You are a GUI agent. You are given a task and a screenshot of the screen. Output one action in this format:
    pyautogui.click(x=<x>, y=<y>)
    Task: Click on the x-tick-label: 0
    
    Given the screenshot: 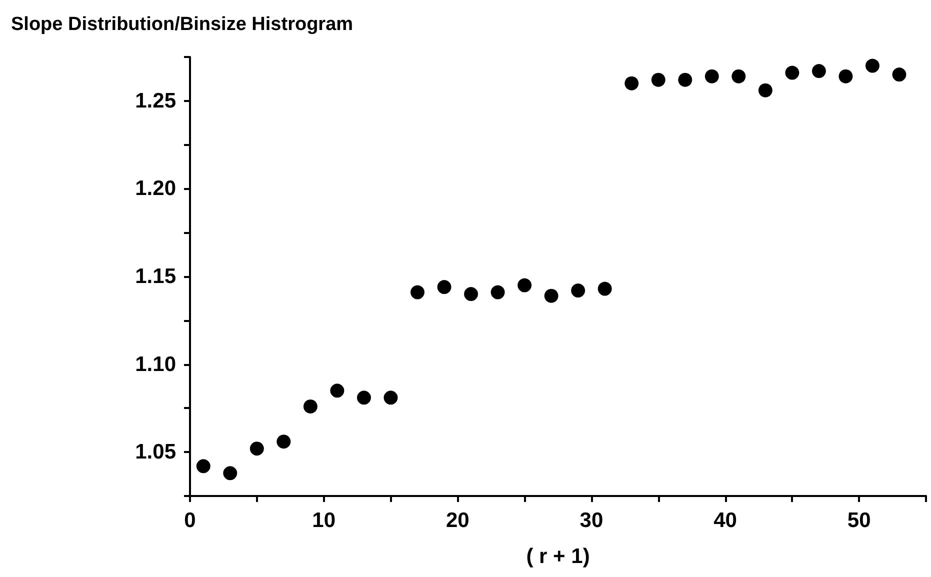 What is the action you would take?
    pyautogui.click(x=190, y=520)
    